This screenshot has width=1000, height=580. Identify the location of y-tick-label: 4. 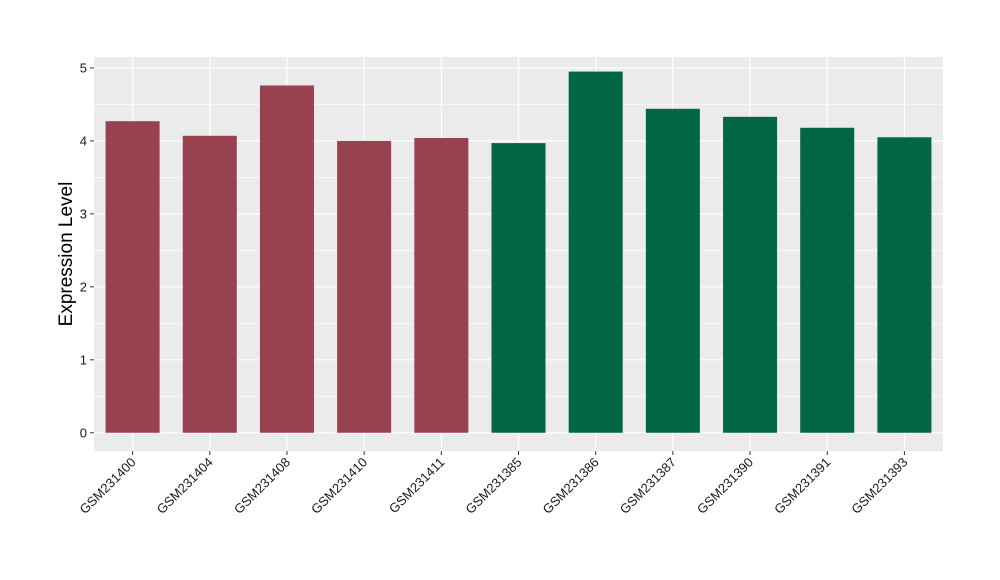
(83, 140).